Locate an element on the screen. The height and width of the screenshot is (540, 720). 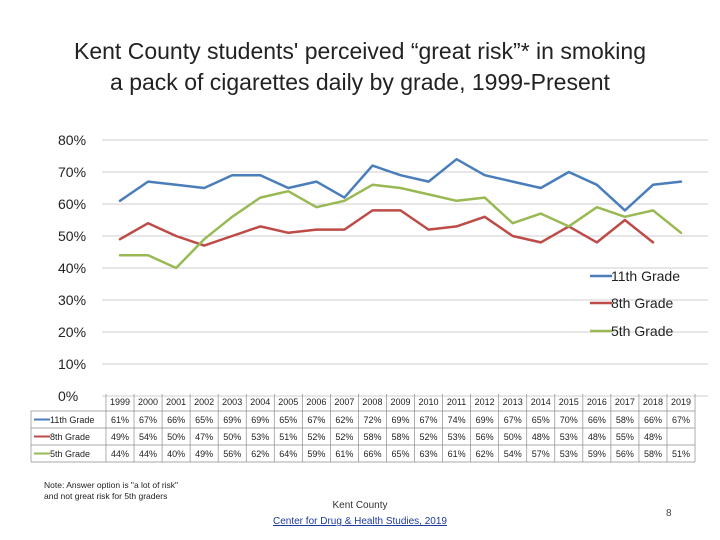
table-year-label: 2012 is located at coordinates (485, 402).